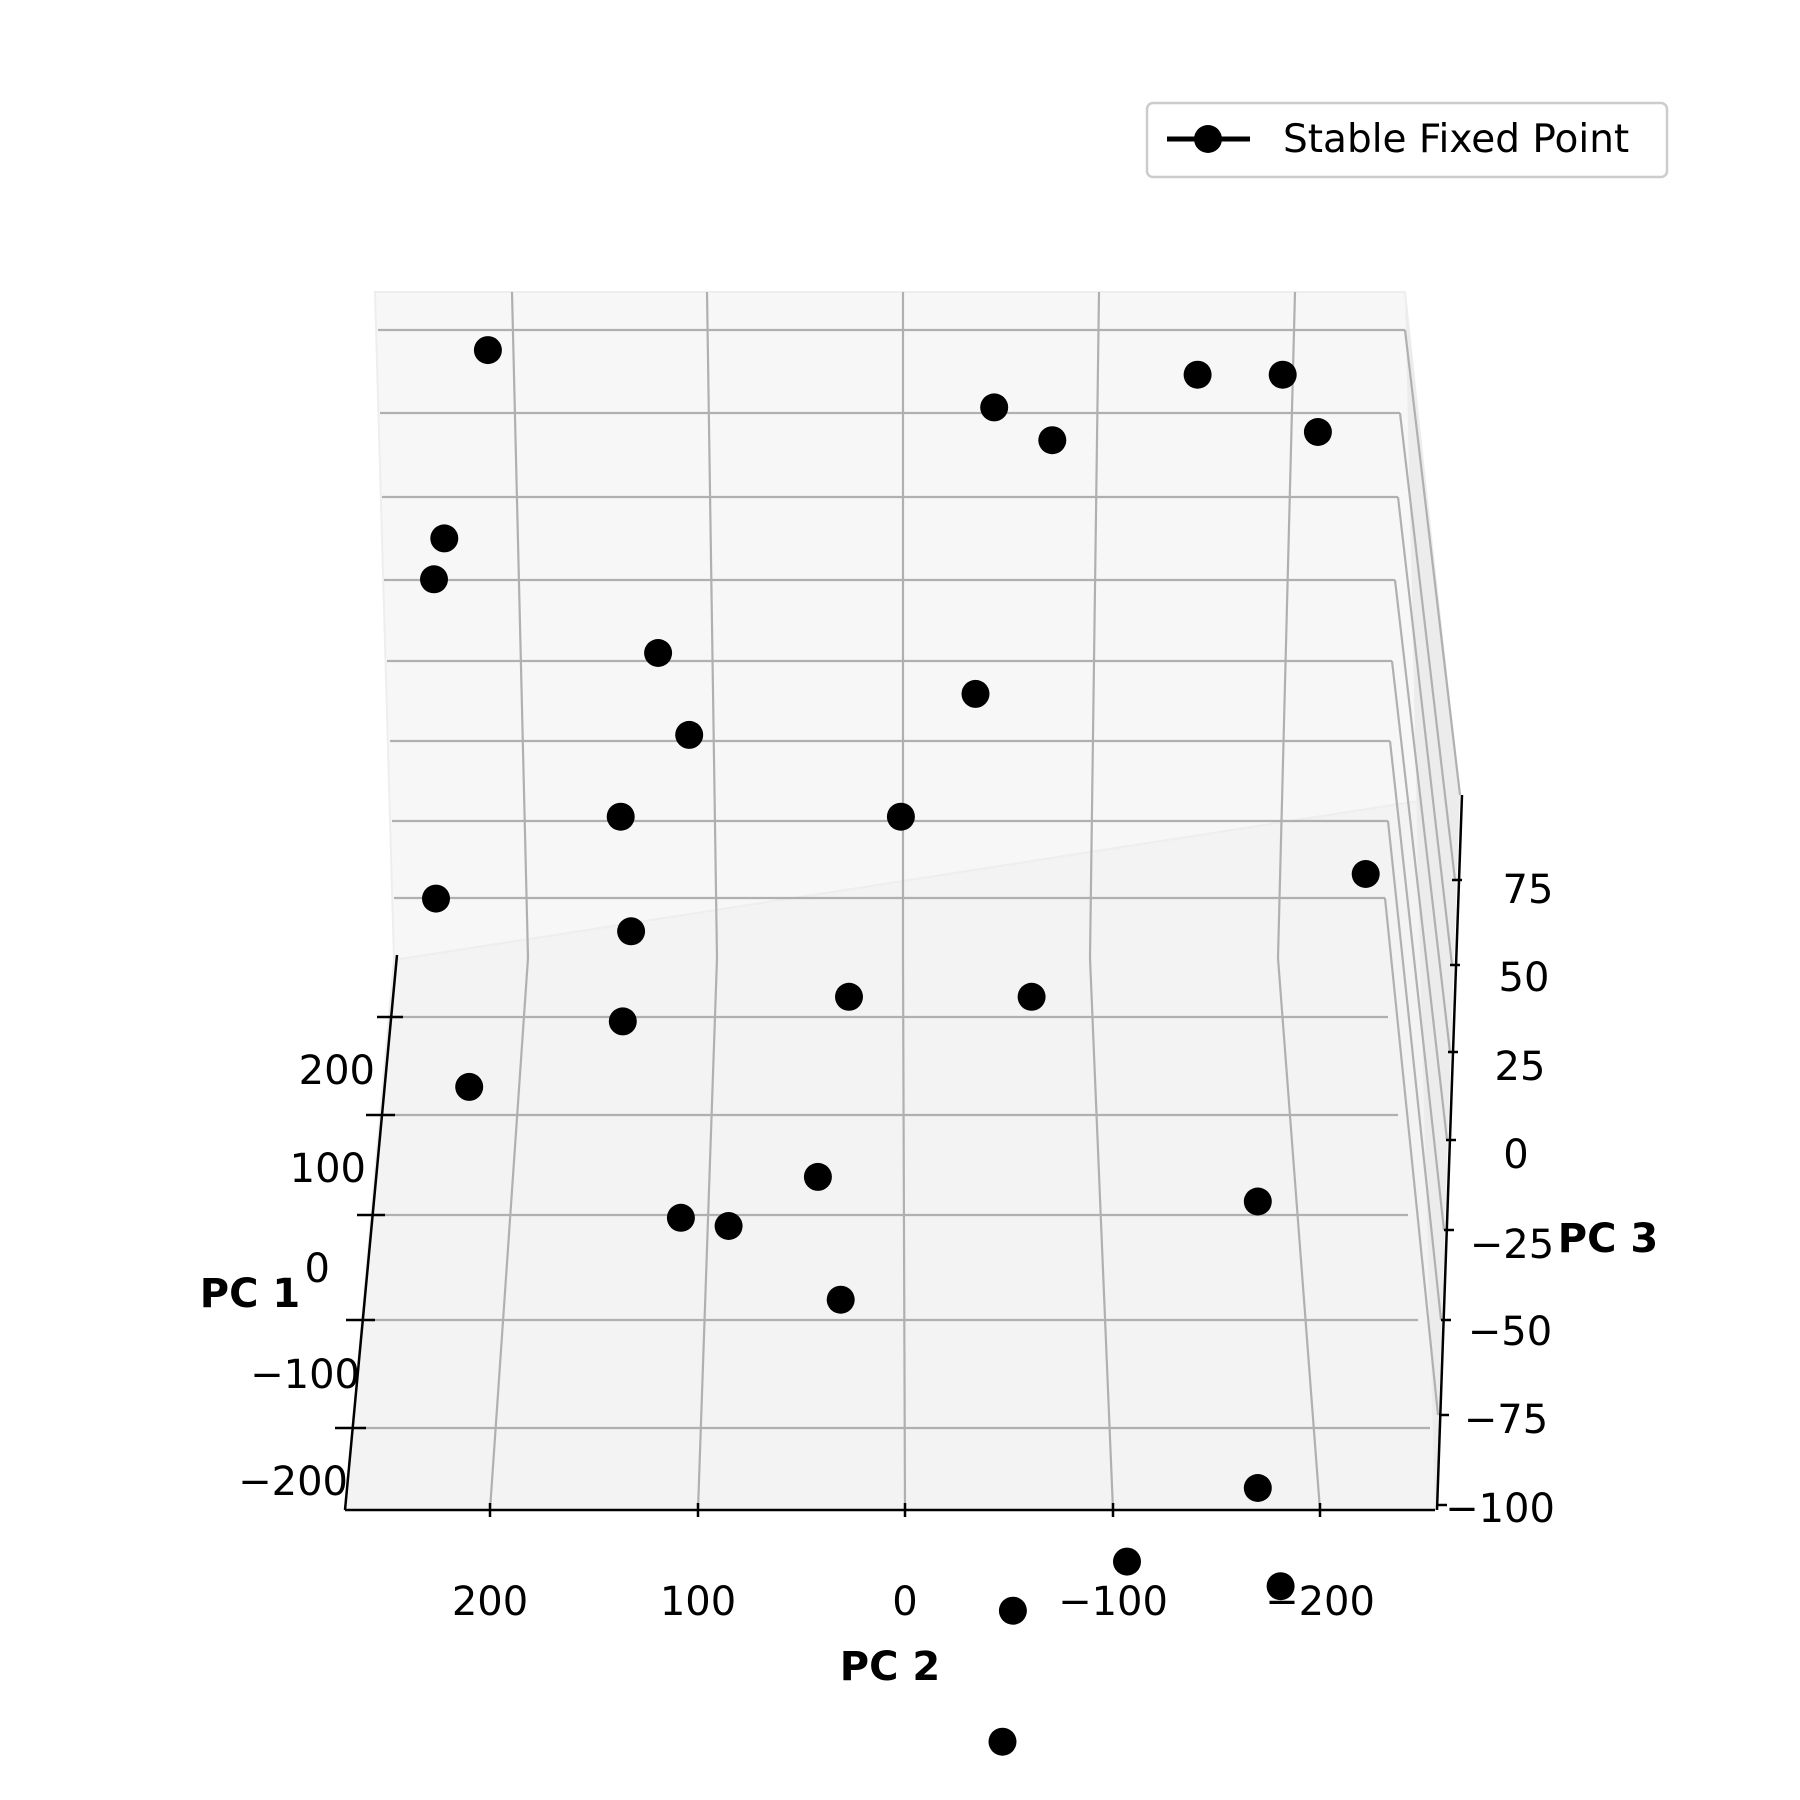 This screenshot has height=1800, width=1800. What do you see at coordinates (698, 1602) in the screenshot?
I see `pc2-tick-label: 100` at bounding box center [698, 1602].